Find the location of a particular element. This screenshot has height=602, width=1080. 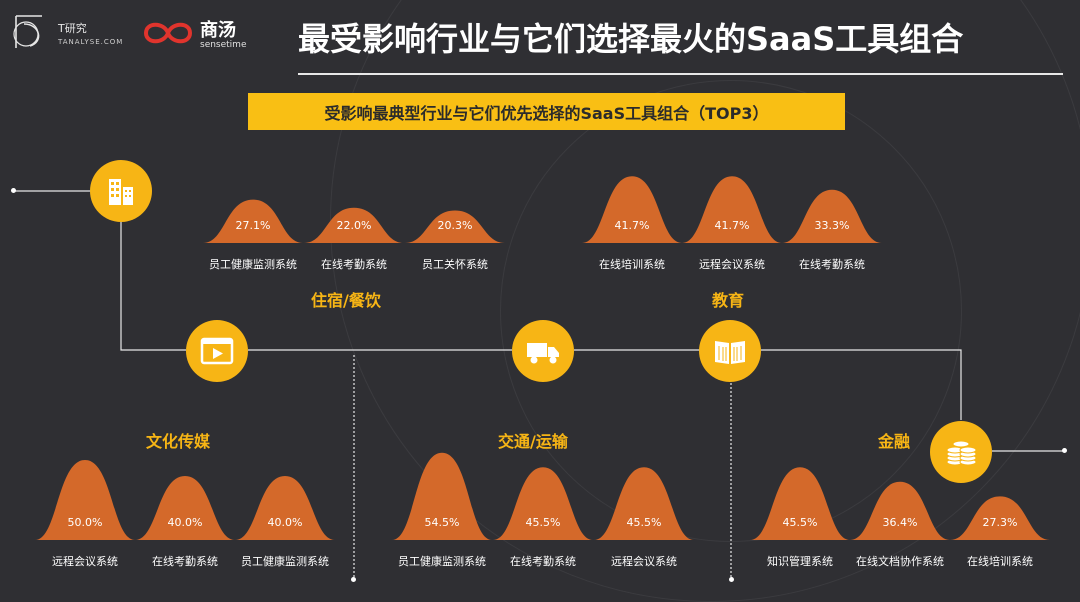

sensetime-logo-name: 商汤 is located at coordinates (218, 30).